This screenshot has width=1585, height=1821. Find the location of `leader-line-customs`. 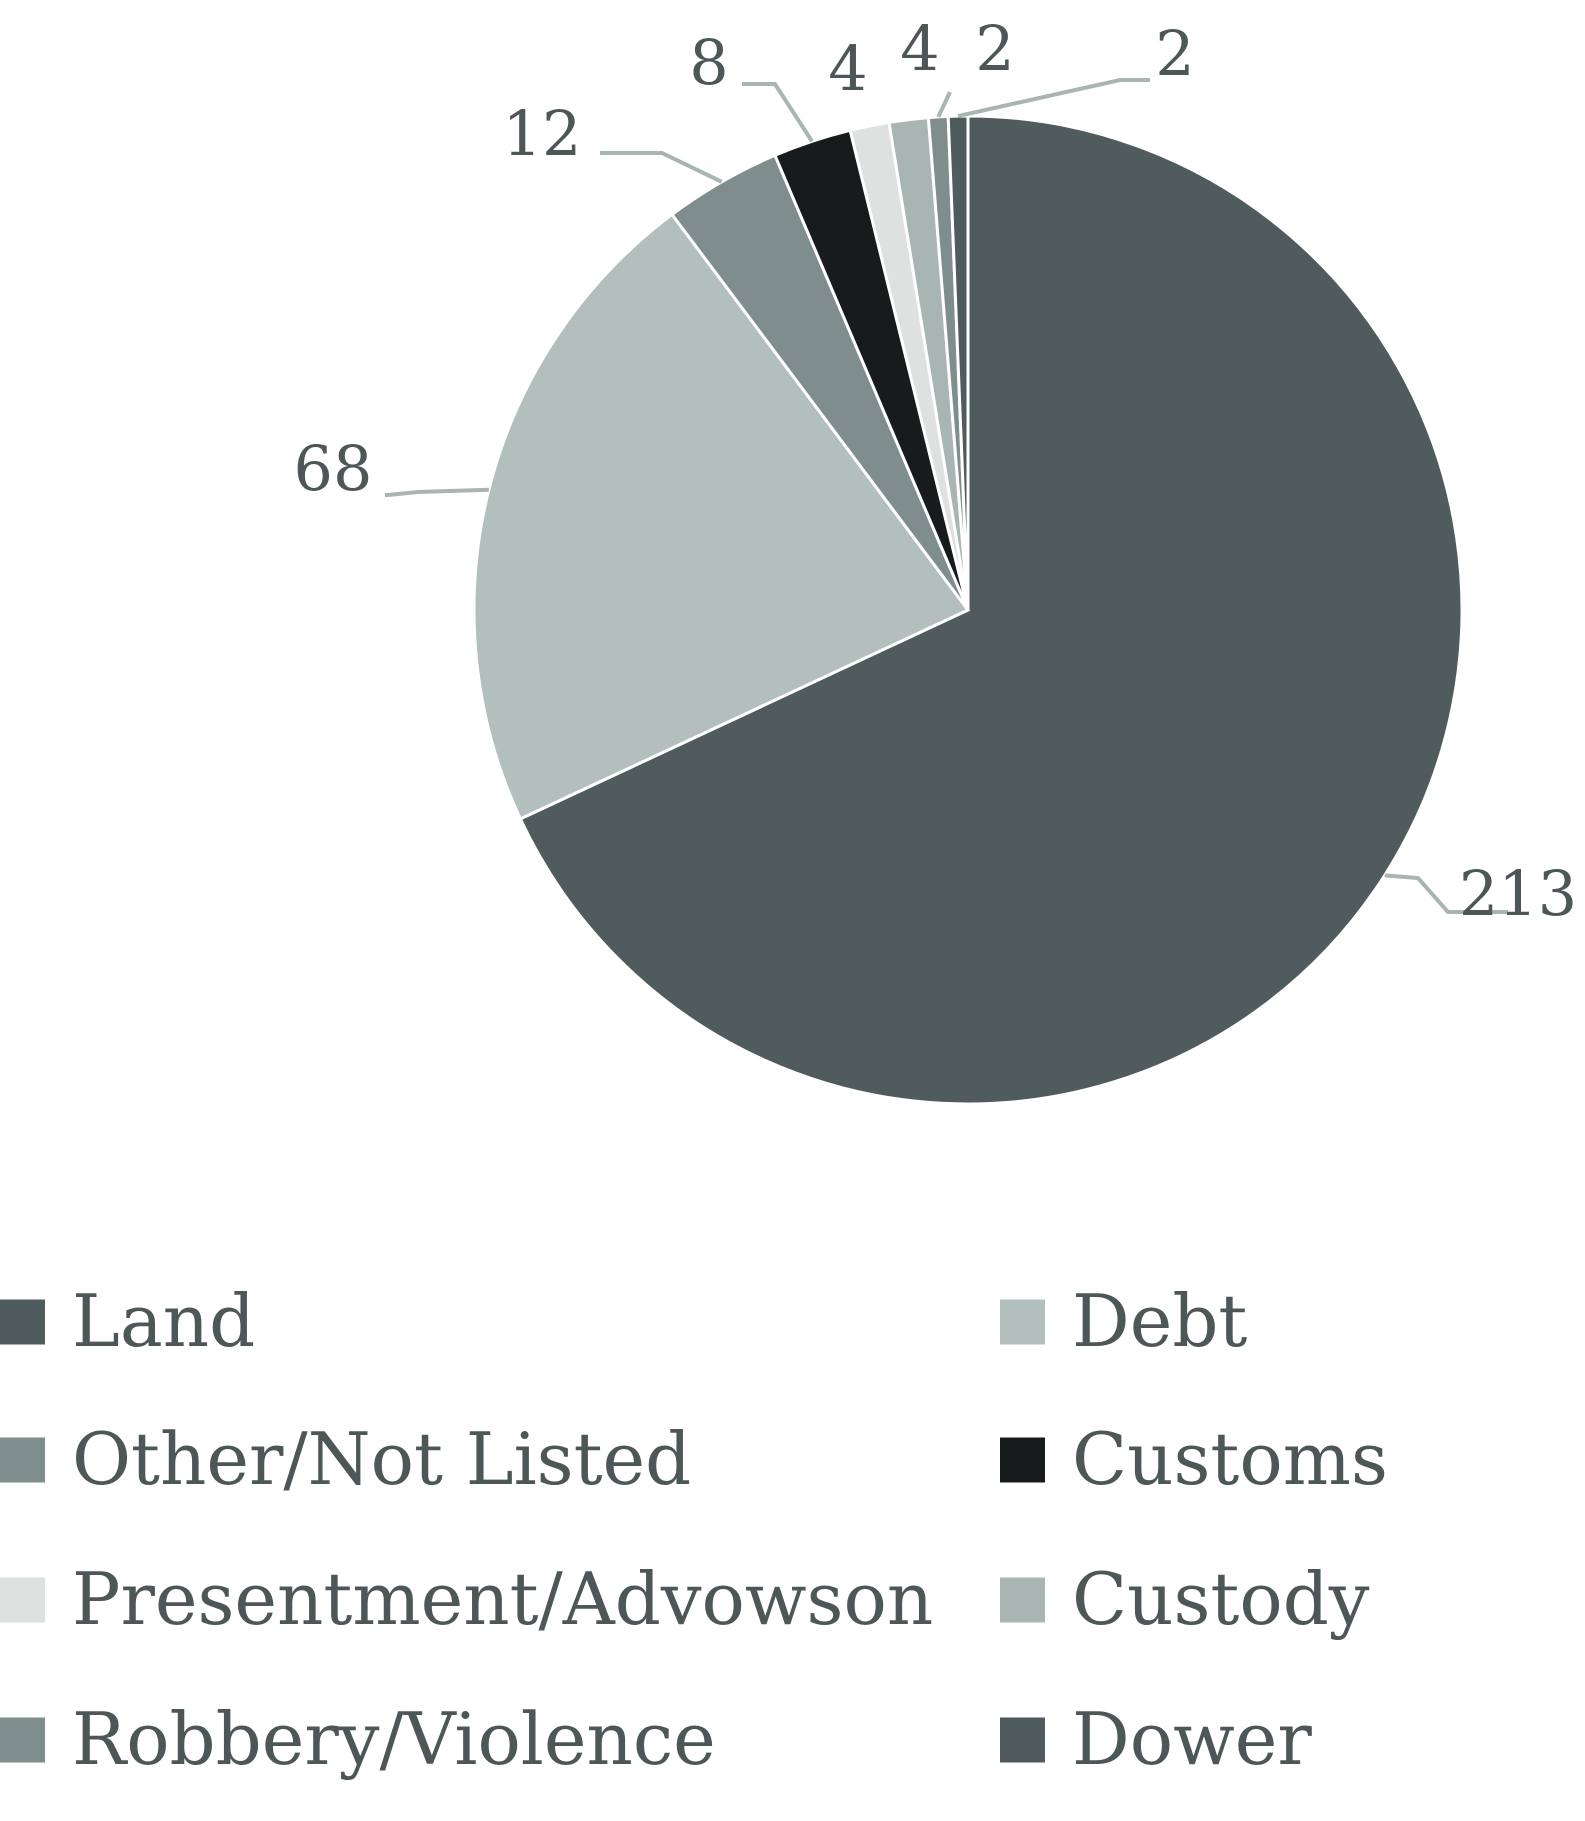

leader-line-customs is located at coordinates (778, 112).